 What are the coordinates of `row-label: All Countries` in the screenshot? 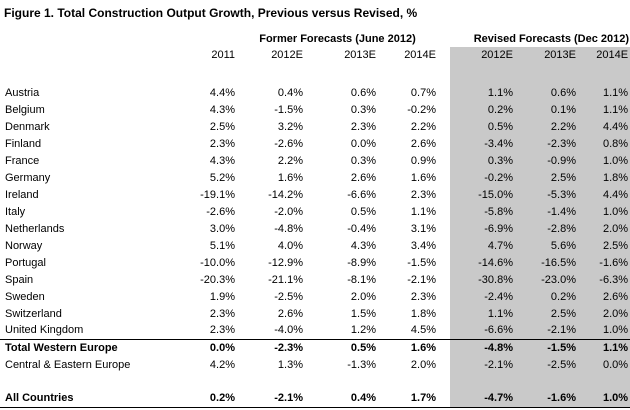 It's located at (95, 399).